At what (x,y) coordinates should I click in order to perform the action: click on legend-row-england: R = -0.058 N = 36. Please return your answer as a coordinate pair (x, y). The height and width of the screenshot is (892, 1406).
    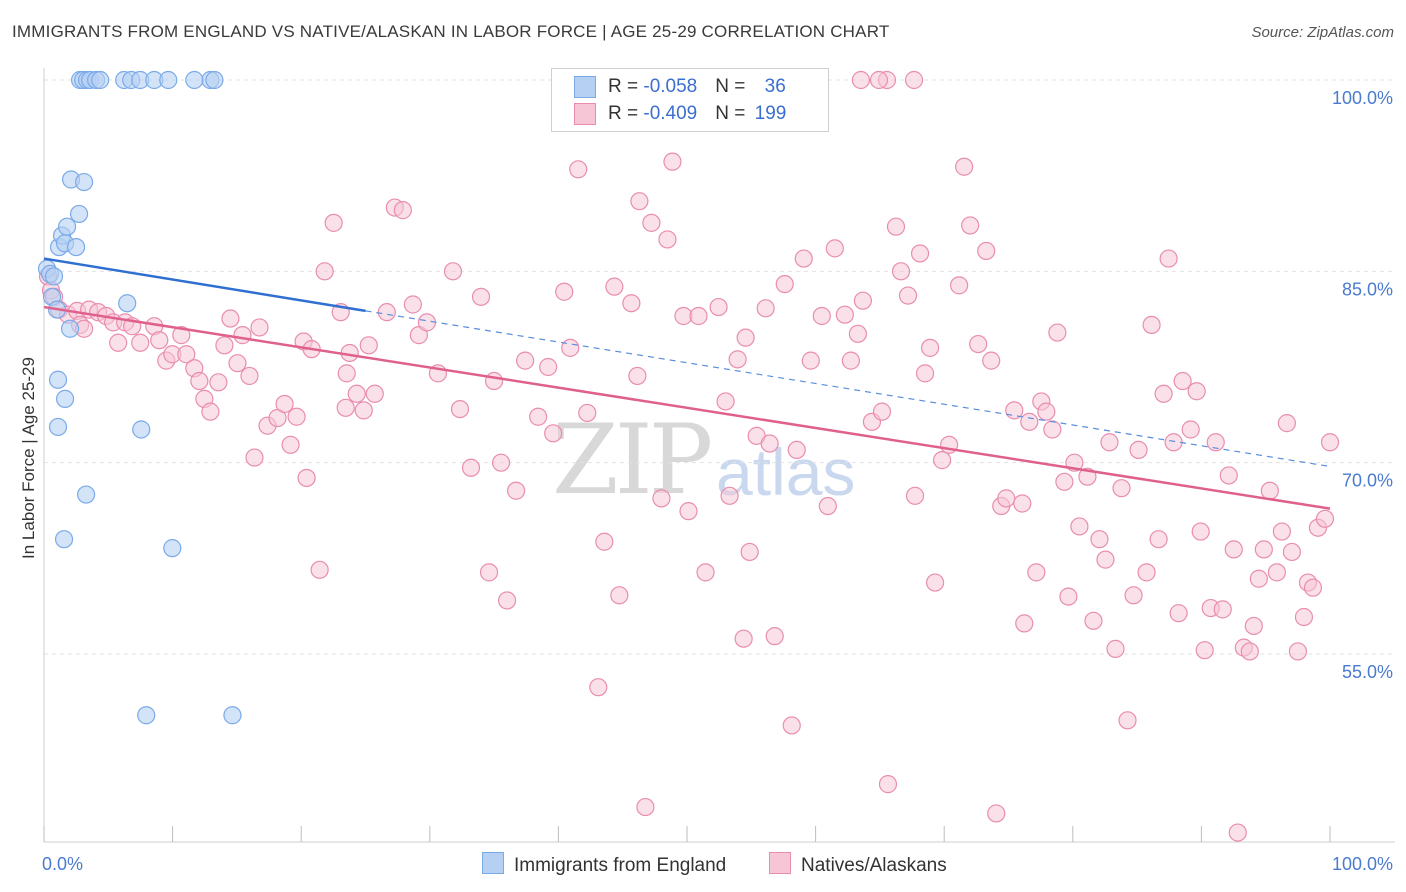
    Looking at the image, I should click on (680, 88).